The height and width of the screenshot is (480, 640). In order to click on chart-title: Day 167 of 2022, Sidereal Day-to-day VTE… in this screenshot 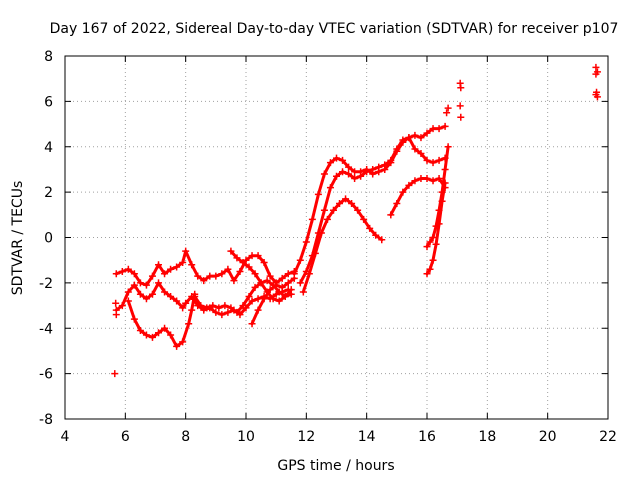, I will do `click(334, 29)`.